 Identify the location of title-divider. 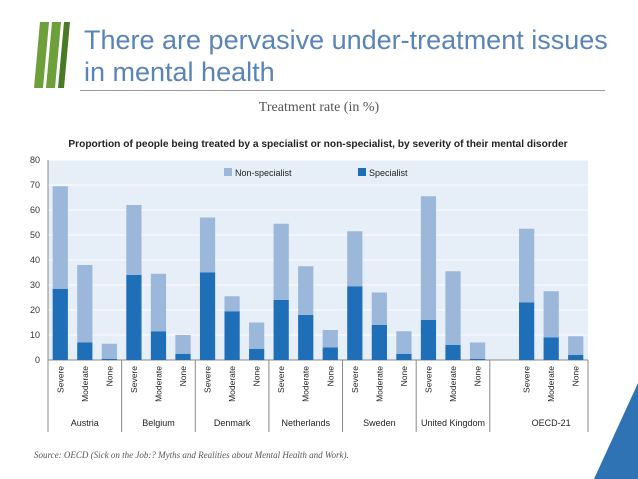
(342, 90).